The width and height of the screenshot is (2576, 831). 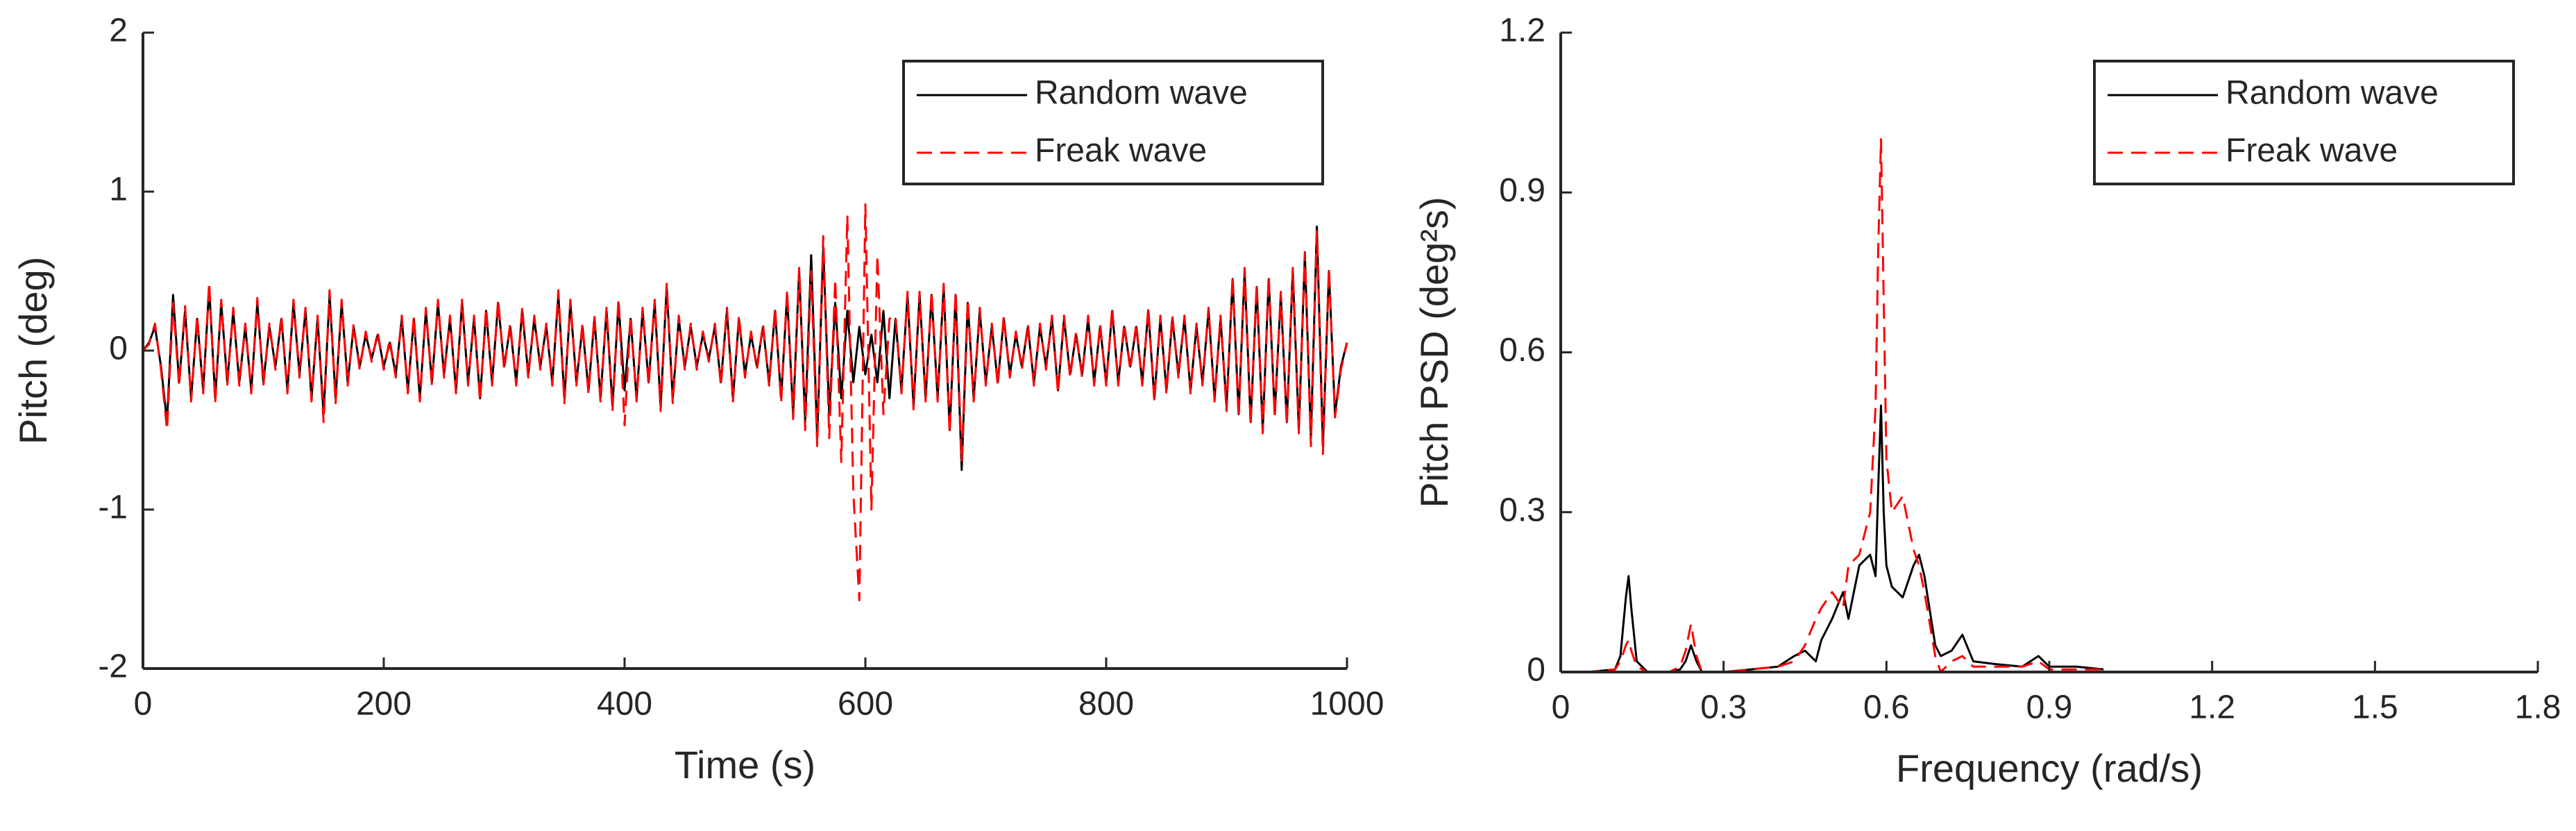 What do you see at coordinates (33, 351) in the screenshot?
I see `y-axis-label: Pitch (deg)` at bounding box center [33, 351].